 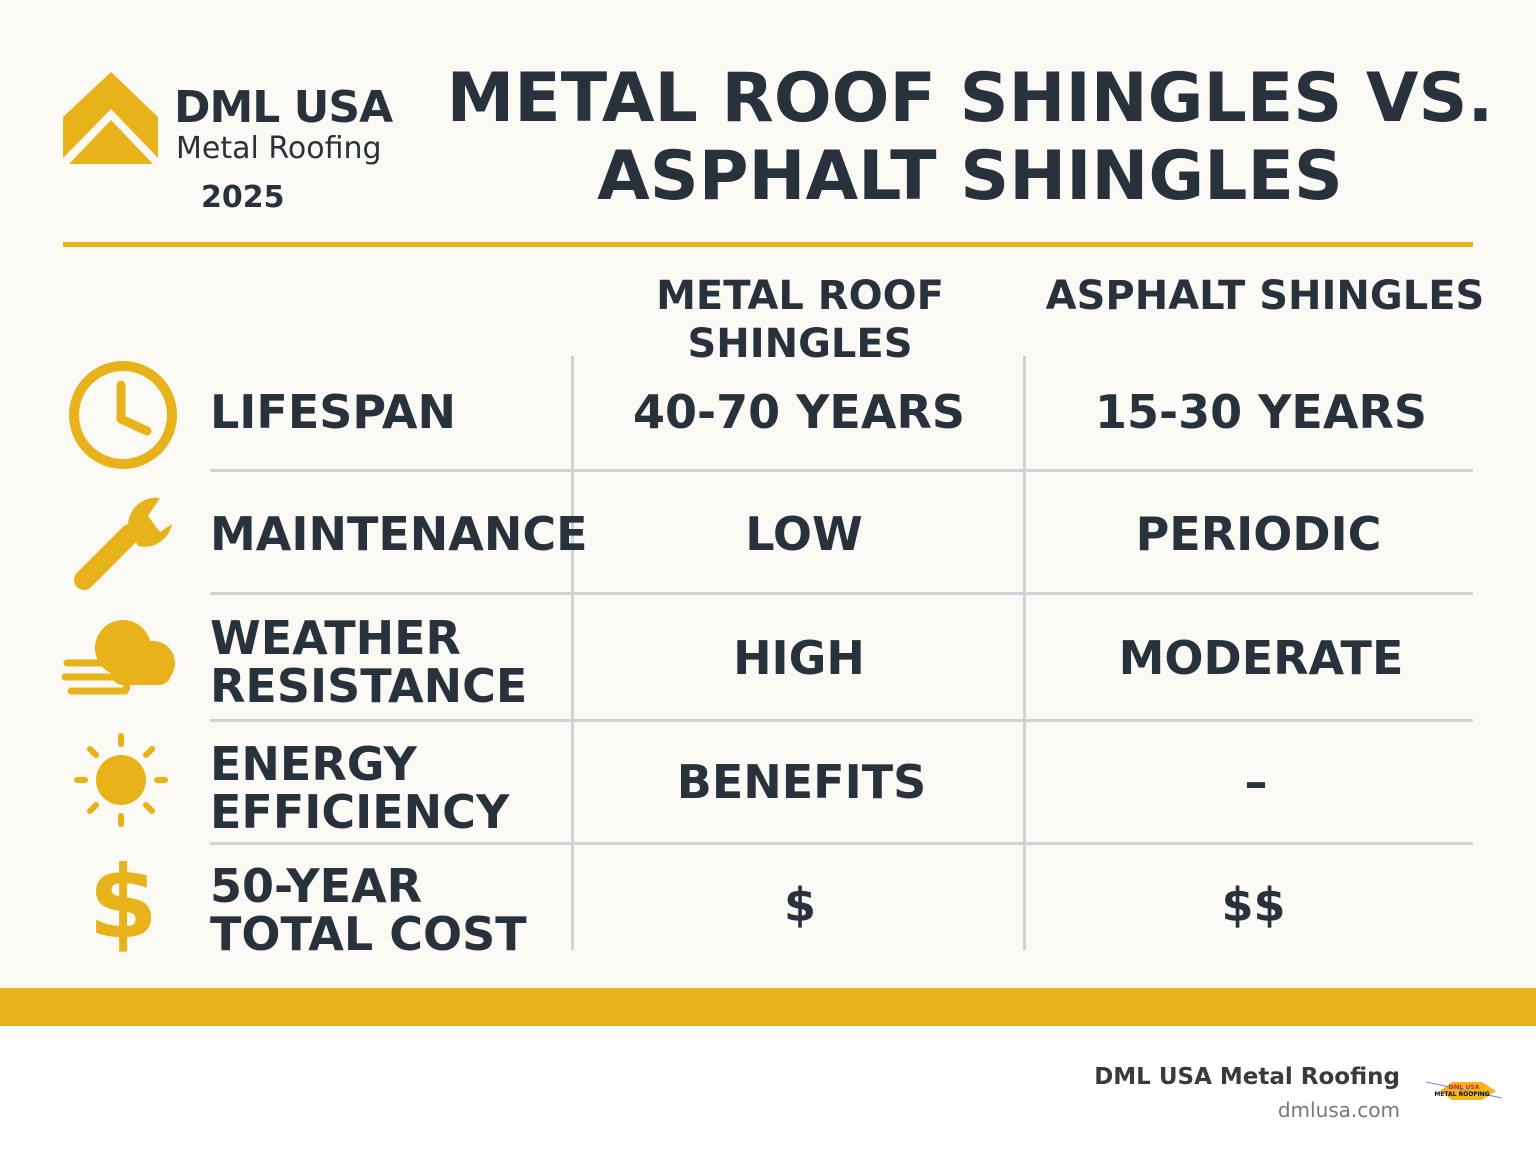 I want to click on metal-weather-resistance: HIGH, so click(x=799, y=658).